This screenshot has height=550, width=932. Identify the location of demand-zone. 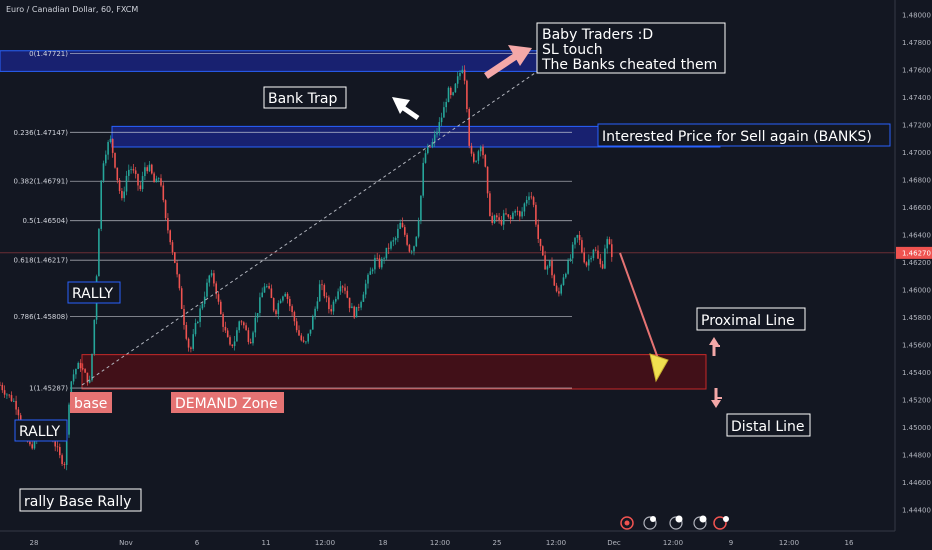
(394, 372).